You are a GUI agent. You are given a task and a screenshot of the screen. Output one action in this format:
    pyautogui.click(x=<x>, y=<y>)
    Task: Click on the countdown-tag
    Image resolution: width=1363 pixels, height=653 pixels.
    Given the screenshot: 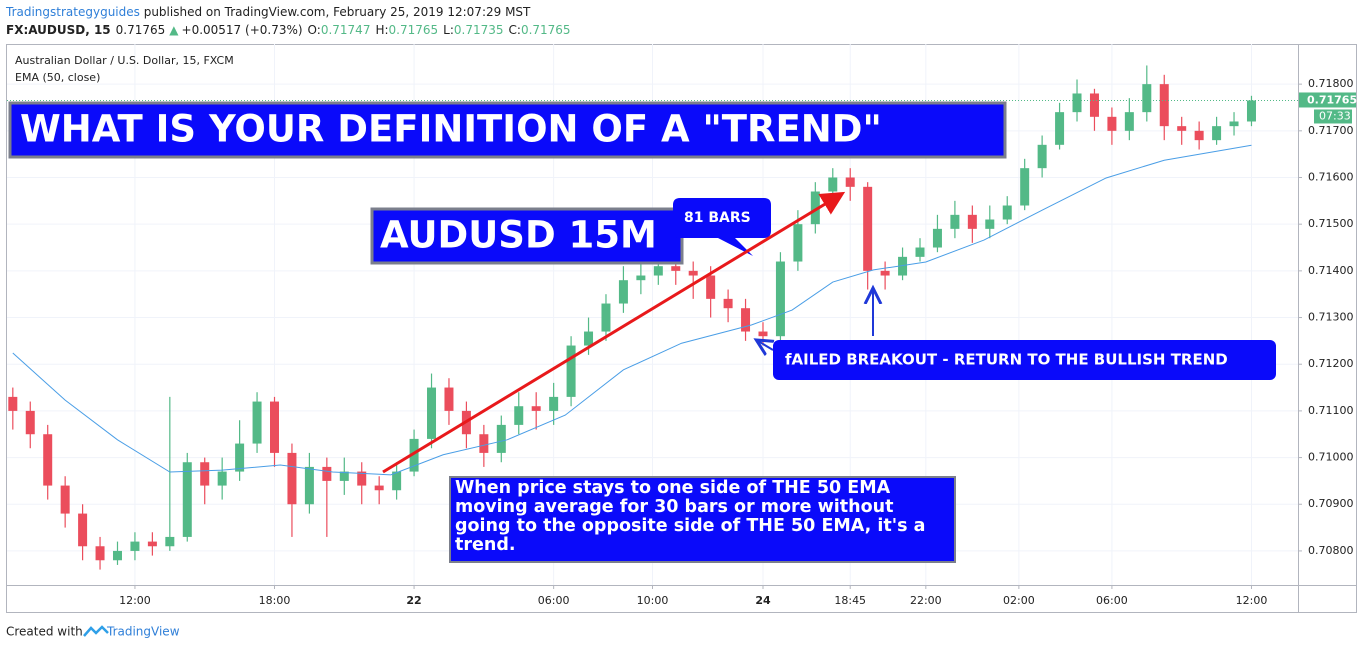 What is the action you would take?
    pyautogui.click(x=1333, y=116)
    